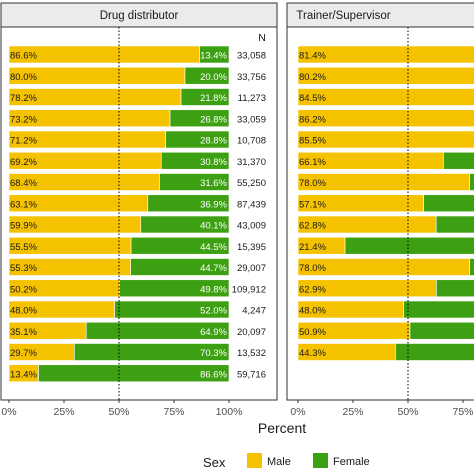 This screenshot has width=474, height=474. What do you see at coordinates (251, 374) in the screenshot?
I see `n-label: 59,716` at bounding box center [251, 374].